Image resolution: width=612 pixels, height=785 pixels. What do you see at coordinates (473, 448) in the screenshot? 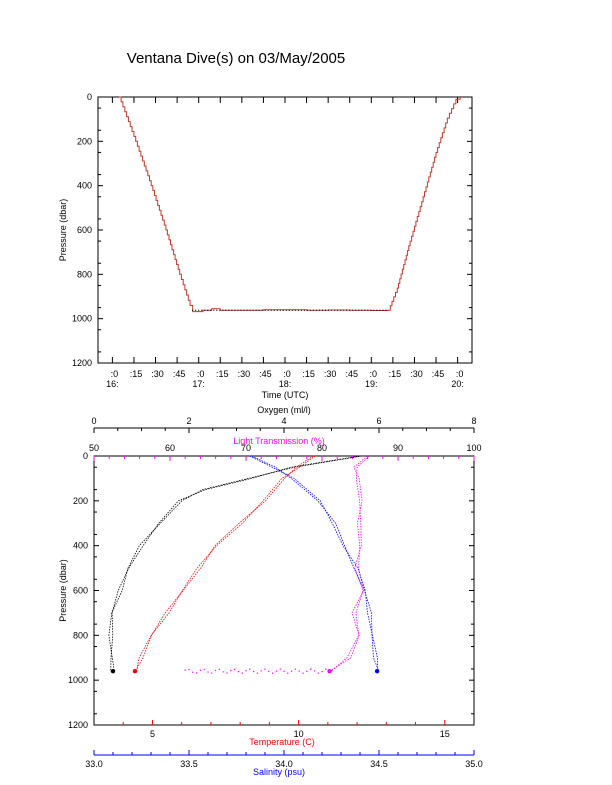
I see `light-tick-label: 100` at bounding box center [473, 448].